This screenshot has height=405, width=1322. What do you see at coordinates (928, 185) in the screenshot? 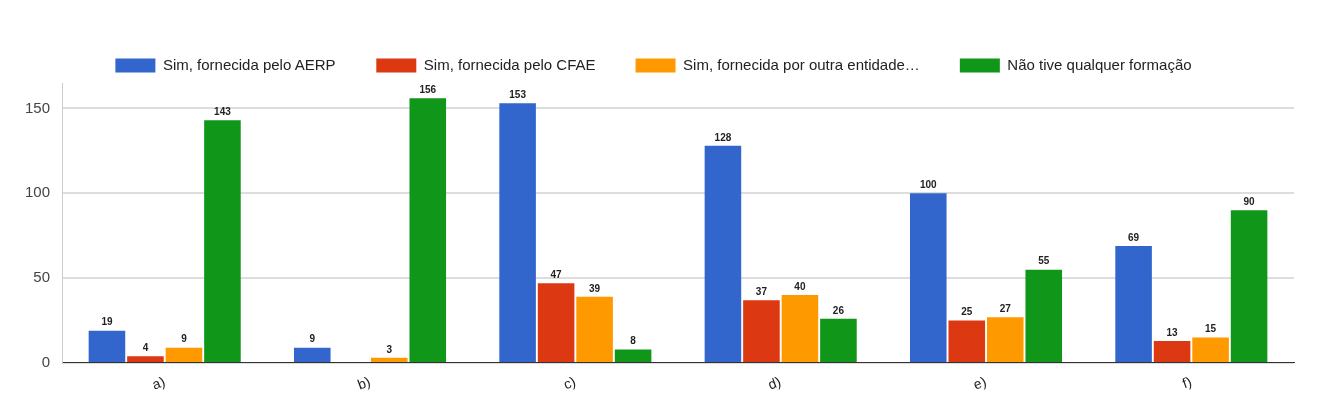
I see `data-label: 100` at bounding box center [928, 185].